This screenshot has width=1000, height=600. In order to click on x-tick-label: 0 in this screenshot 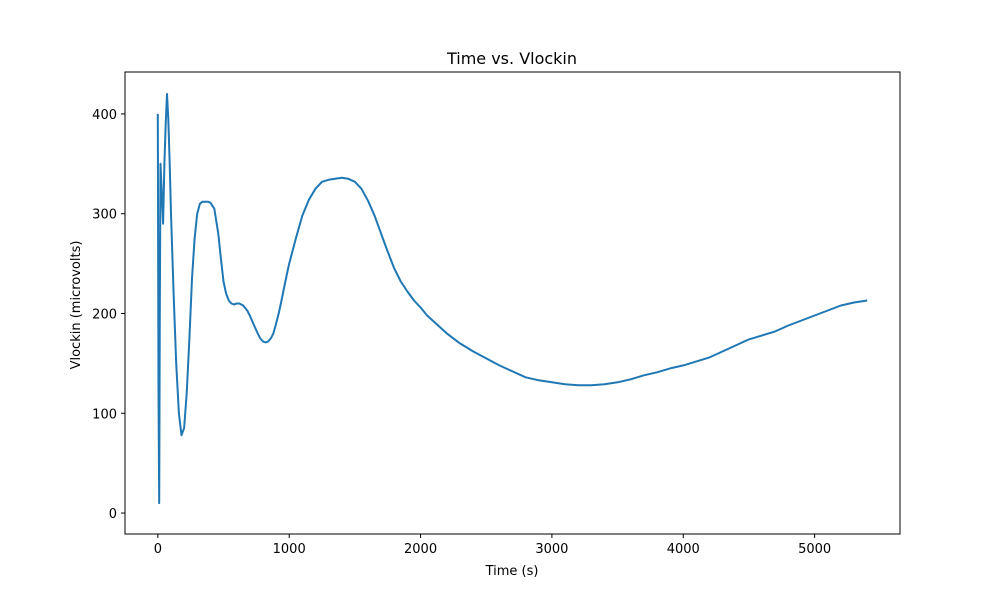, I will do `click(158, 549)`.